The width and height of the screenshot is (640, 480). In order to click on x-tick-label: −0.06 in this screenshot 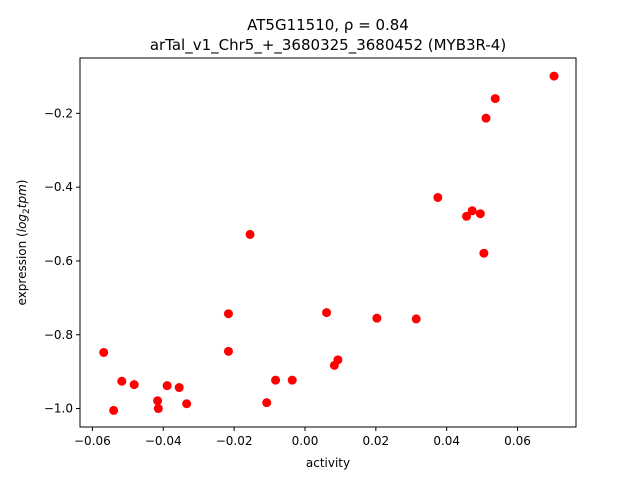, I will do `click(92, 441)`.